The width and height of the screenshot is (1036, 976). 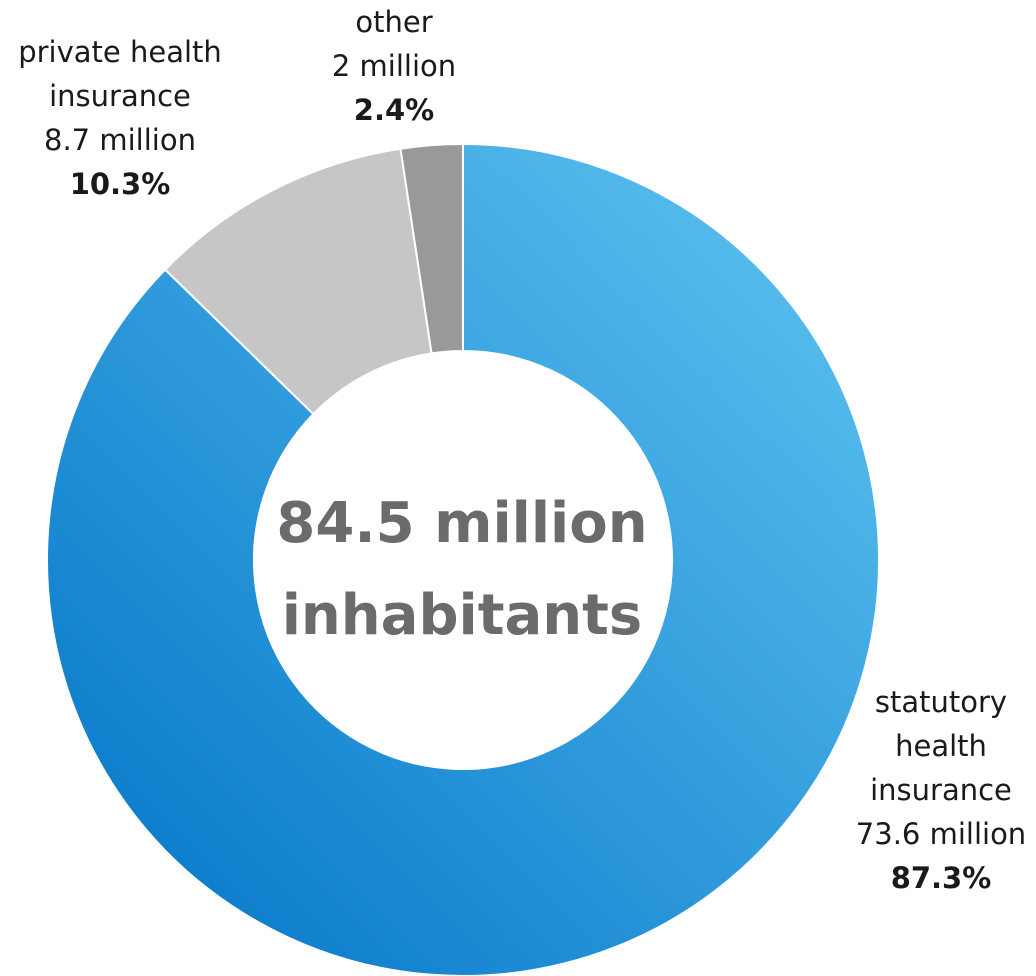 I want to click on slice-label-private-percent: 10.3%, so click(x=120, y=184).